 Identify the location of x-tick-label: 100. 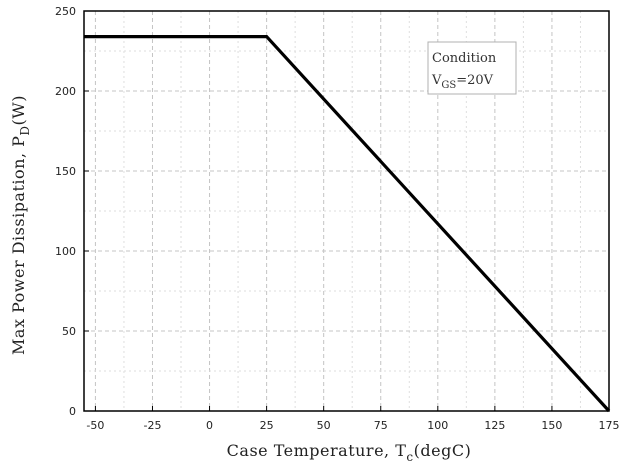
(437, 425).